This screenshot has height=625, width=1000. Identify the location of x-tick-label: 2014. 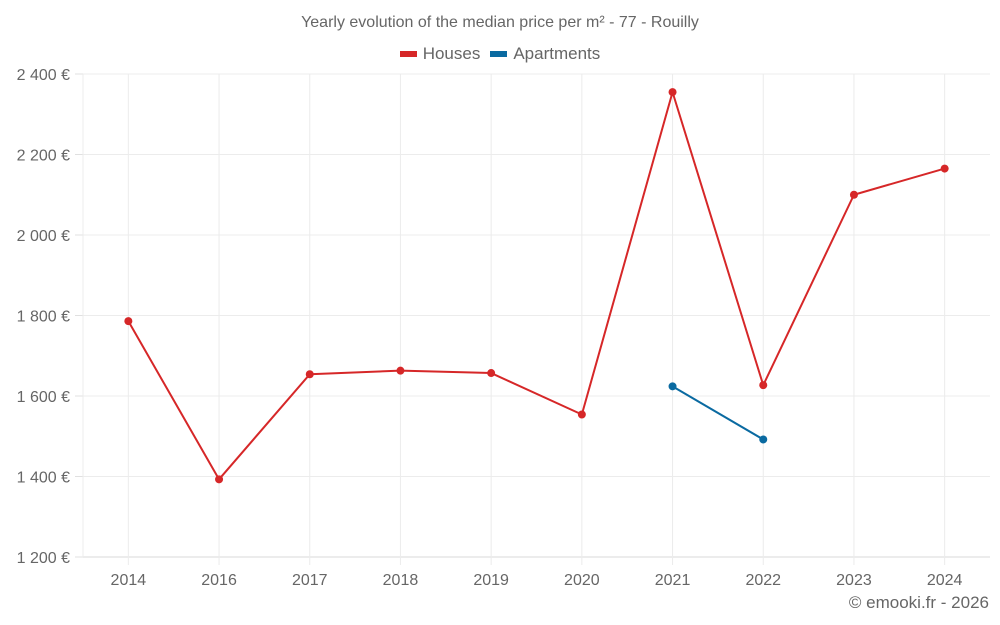
(129, 580).